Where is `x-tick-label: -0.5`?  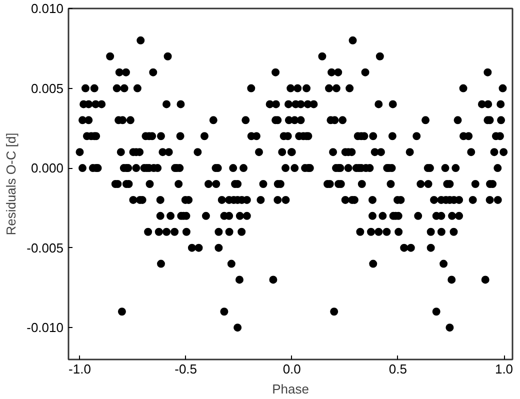
x-tick-label: -0.5 is located at coordinates (186, 369).